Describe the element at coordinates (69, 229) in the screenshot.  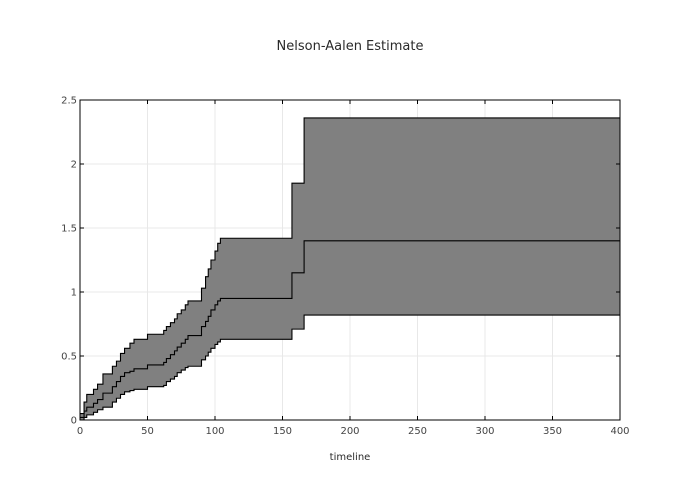
I see `y-tick-label: 1.5` at that location.